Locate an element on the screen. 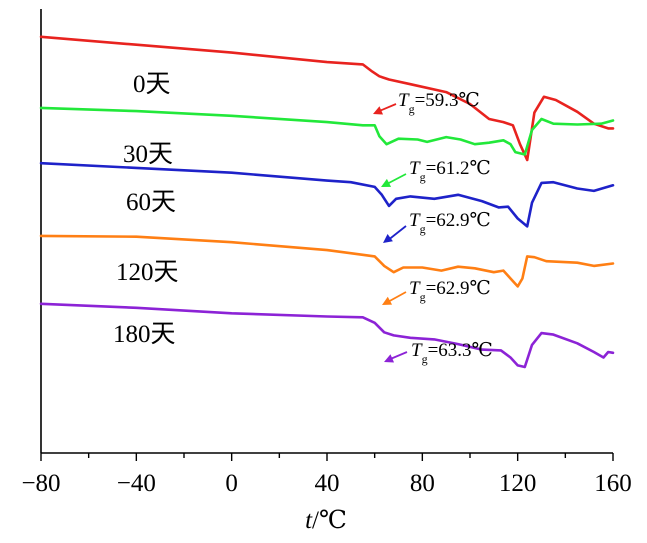 The width and height of the screenshot is (647, 543). tg-annotations: Tg=59.3℃ Tg=61.2℃ Tg=62.9℃ Tg=62.9℃ Tg=63.3℃ is located at coordinates (433, 228).